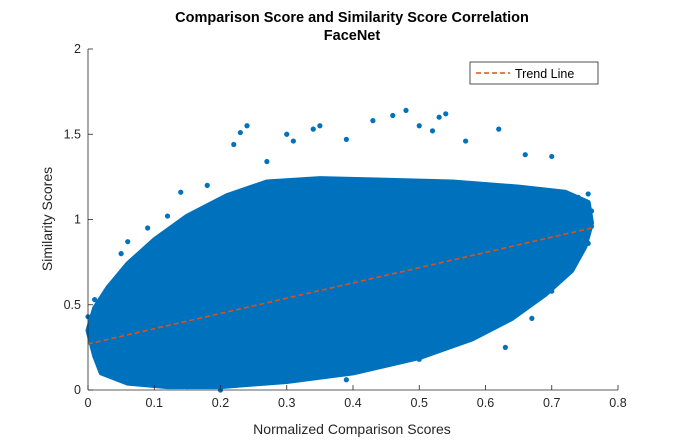  Describe the element at coordinates (47, 219) in the screenshot. I see `y-axis-label: Similarity Scores` at that location.